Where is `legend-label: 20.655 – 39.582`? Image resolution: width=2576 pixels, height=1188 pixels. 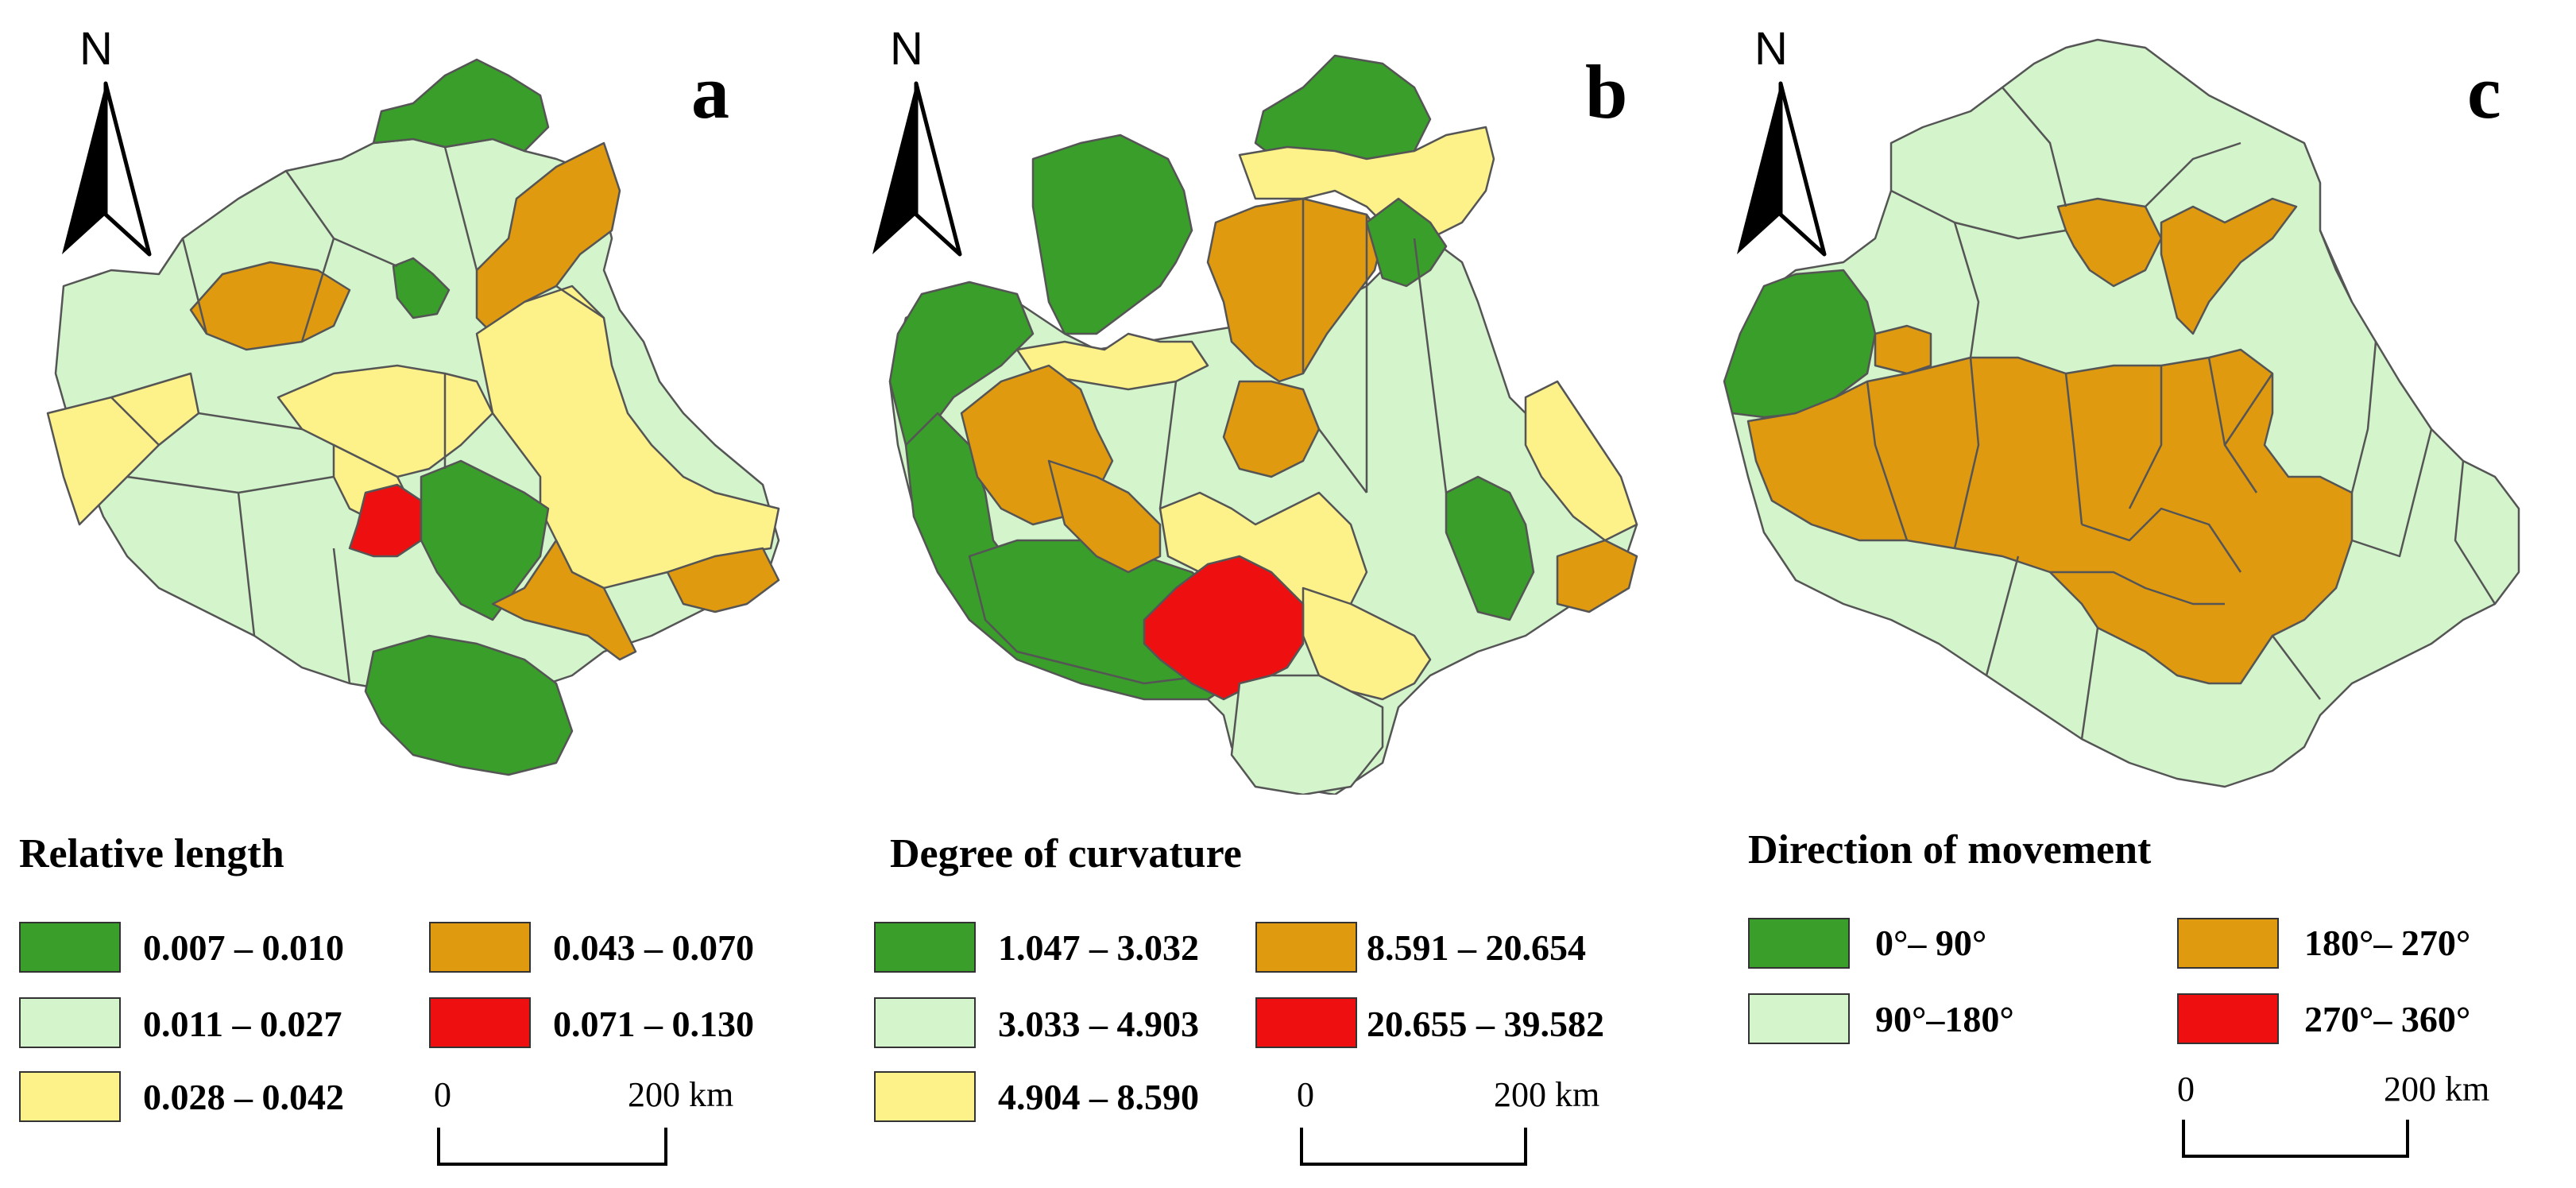
legend-label: 20.655 – 39.582 is located at coordinates (1485, 1024).